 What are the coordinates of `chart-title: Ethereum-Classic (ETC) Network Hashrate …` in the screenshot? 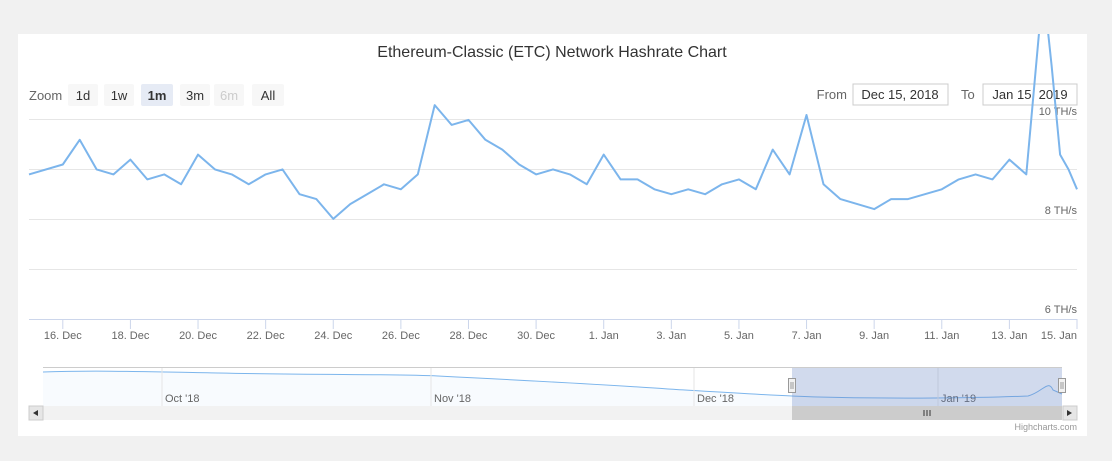 It's located at (552, 52).